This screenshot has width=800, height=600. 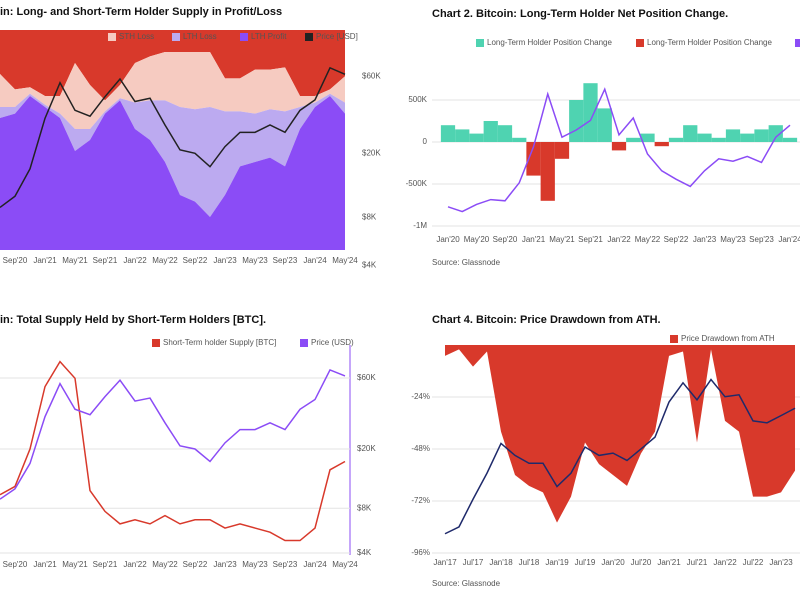 I want to click on y-tick-label: -48%, so click(x=420, y=448).